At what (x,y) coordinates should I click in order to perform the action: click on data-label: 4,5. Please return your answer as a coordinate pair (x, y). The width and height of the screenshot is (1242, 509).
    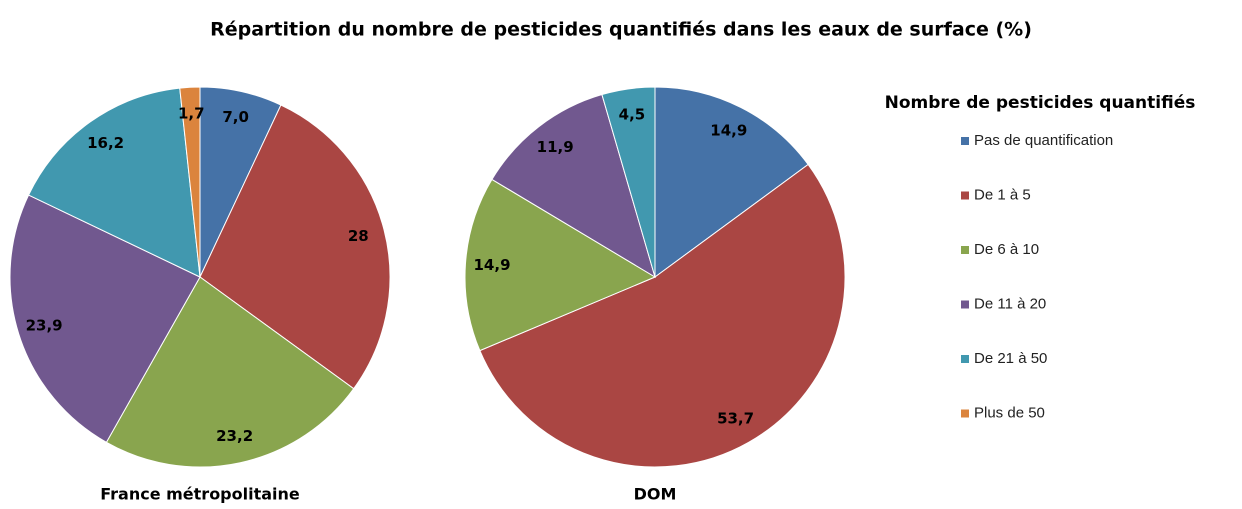
    Looking at the image, I should click on (632, 115).